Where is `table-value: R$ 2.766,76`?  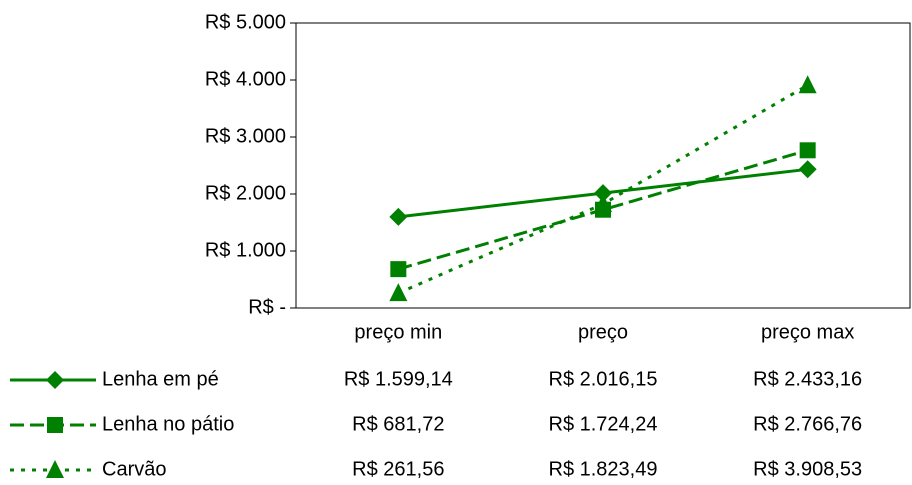
table-value: R$ 2.766,76 is located at coordinates (807, 424).